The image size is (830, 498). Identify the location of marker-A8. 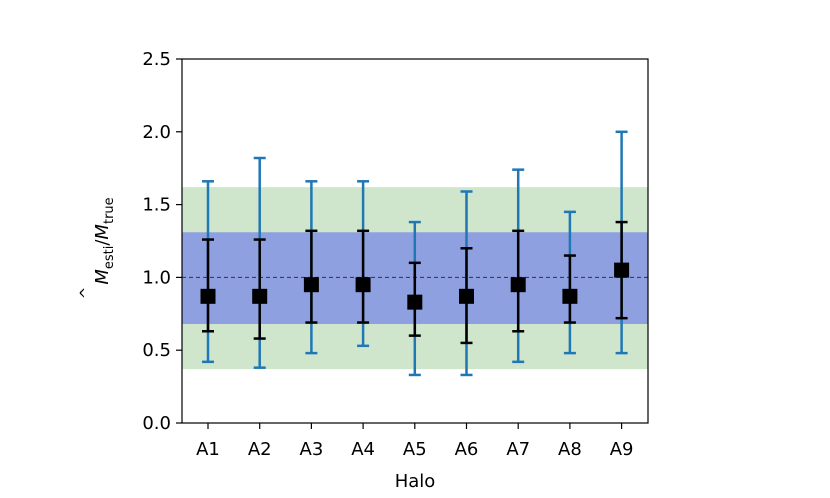
(570, 296).